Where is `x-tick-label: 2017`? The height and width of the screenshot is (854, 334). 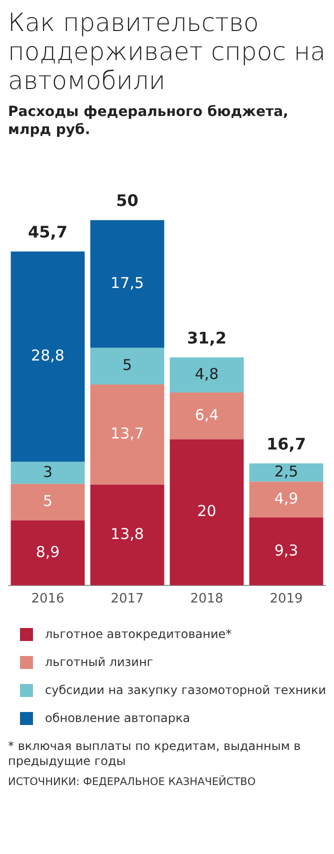 x-tick-label: 2017 is located at coordinates (127, 599).